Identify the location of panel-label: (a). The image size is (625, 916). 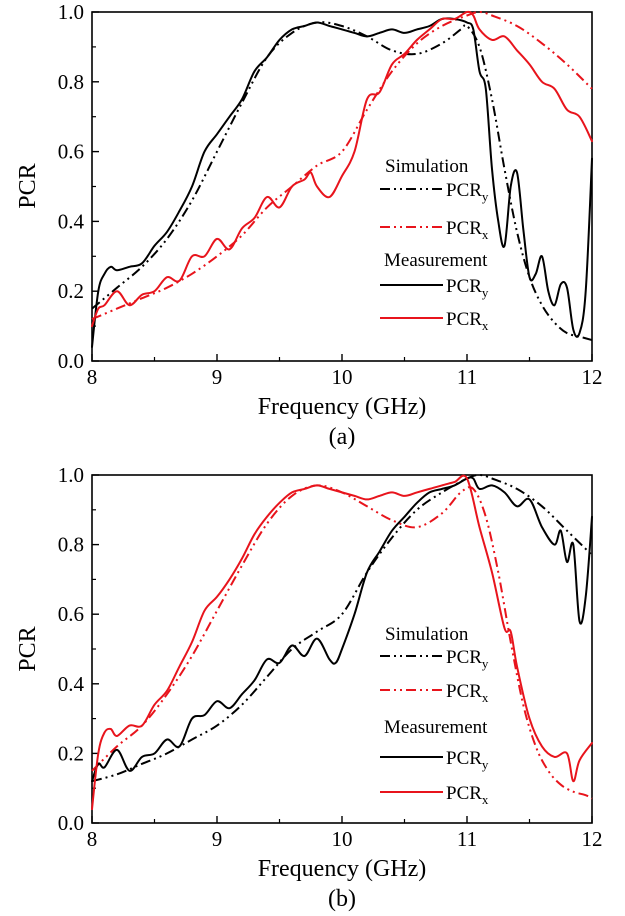
(342, 437).